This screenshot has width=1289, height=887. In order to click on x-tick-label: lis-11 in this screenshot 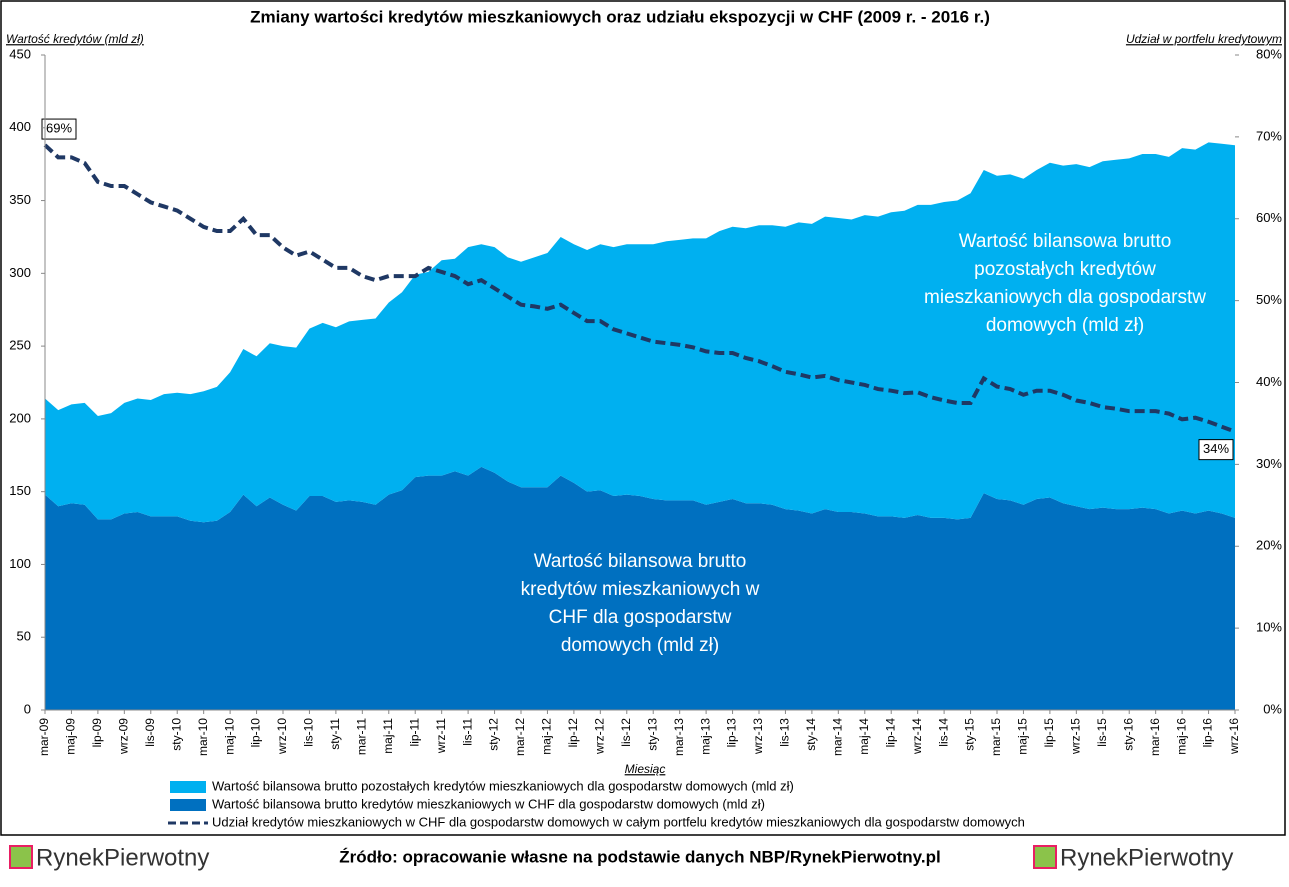, I will do `click(467, 732)`.